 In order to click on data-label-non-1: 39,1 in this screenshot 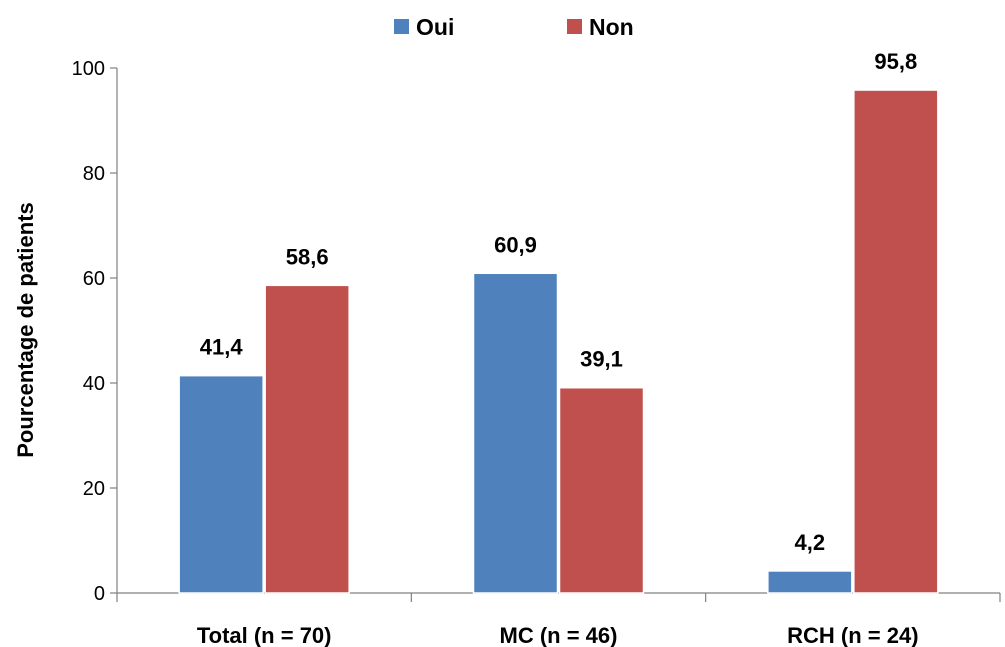, I will do `click(601, 359)`.